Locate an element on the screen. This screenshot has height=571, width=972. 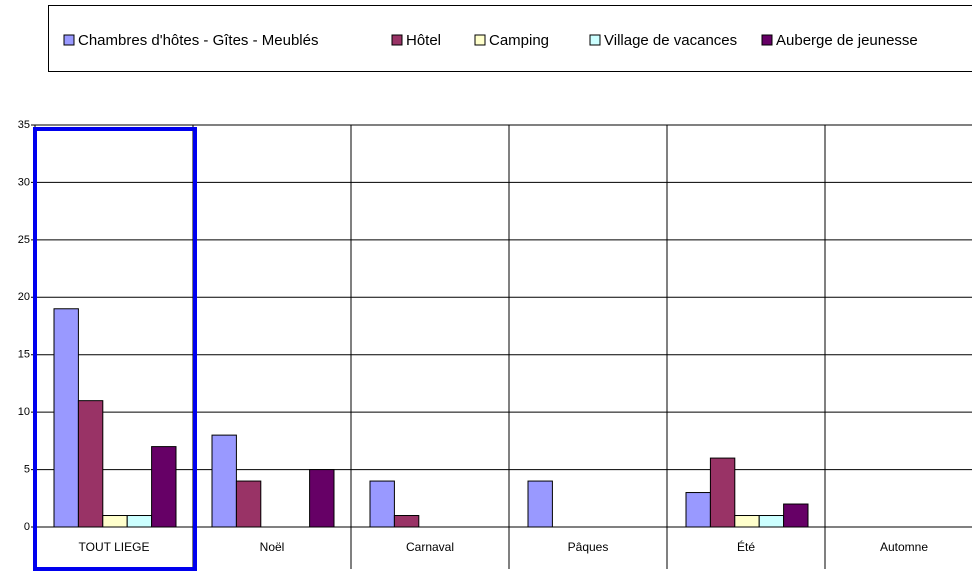
legend-label: Village de vacances is located at coordinates (670, 40).